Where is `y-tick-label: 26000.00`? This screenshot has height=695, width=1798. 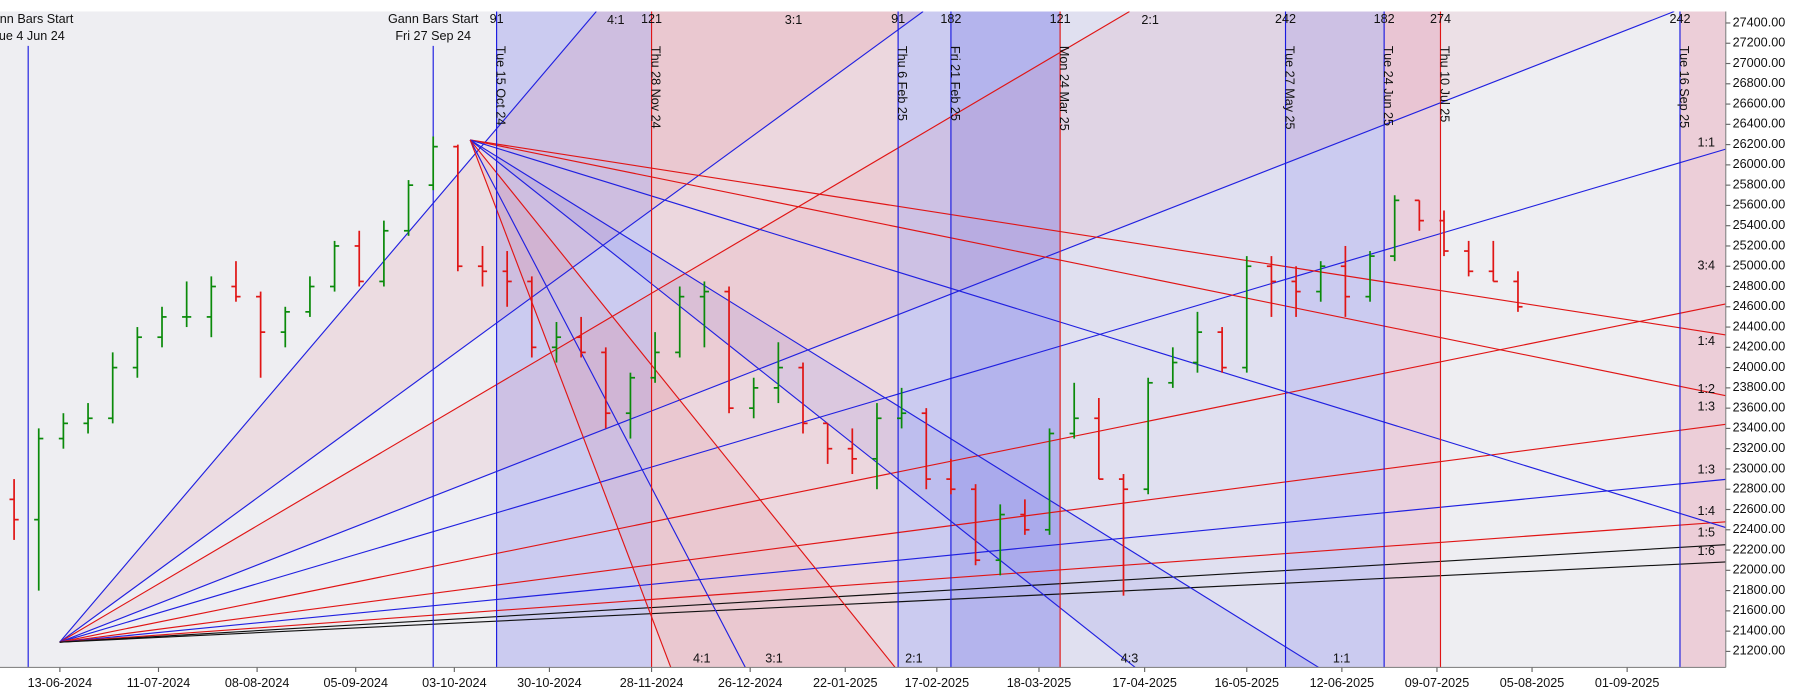
y-tick-label: 26000.00 is located at coordinates (1759, 164).